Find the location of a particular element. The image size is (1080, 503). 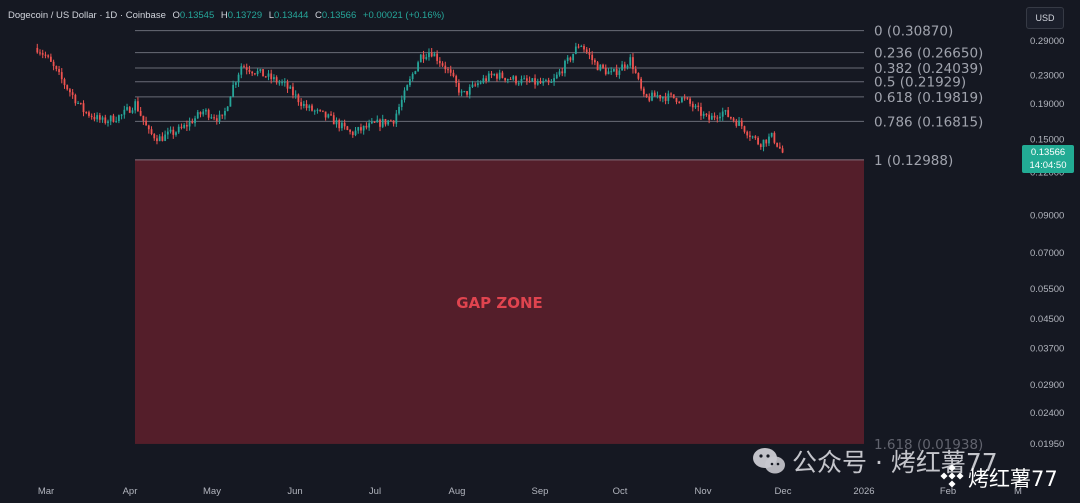

low-value: 0.13444 is located at coordinates (291, 15).